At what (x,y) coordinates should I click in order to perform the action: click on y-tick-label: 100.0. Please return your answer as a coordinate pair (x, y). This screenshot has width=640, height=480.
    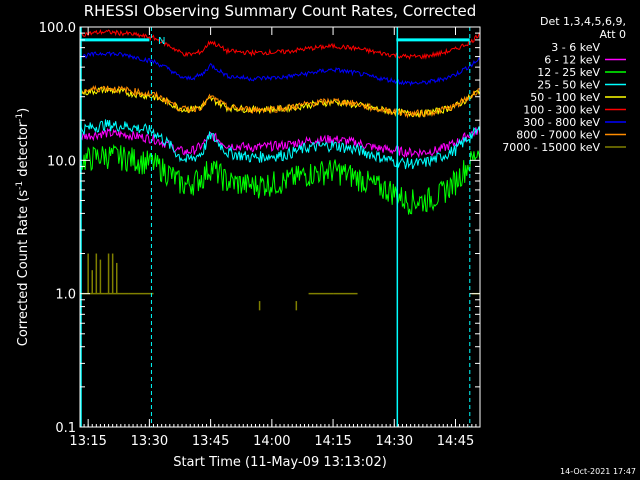
    Looking at the image, I should click on (57, 28).